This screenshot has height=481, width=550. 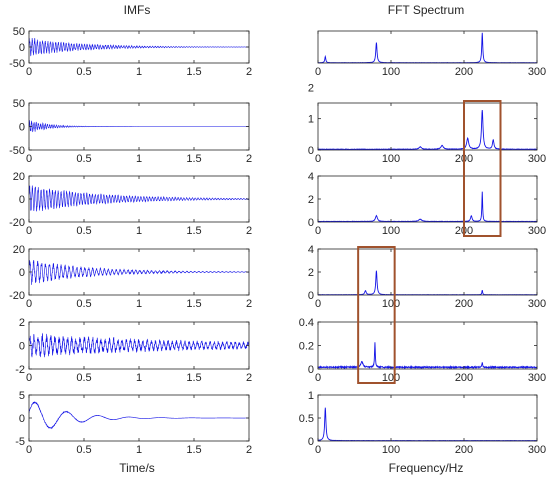 I want to click on right-x-axis-label: Frequency/Hz, so click(x=426, y=468).